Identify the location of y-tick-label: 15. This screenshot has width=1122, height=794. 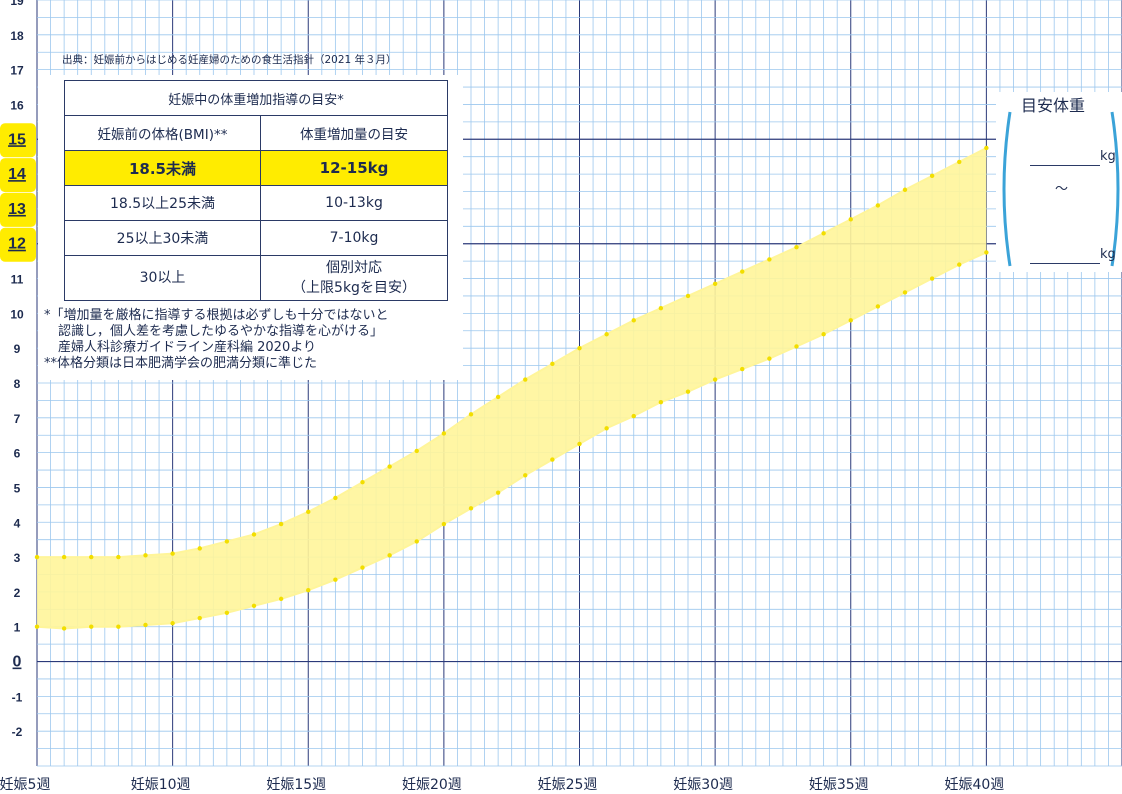
(17, 139).